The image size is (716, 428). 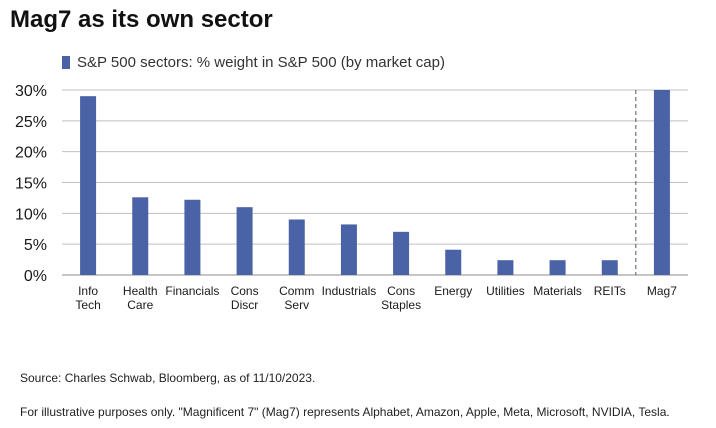 What do you see at coordinates (31, 122) in the screenshot?
I see `y-tick-label: 25%` at bounding box center [31, 122].